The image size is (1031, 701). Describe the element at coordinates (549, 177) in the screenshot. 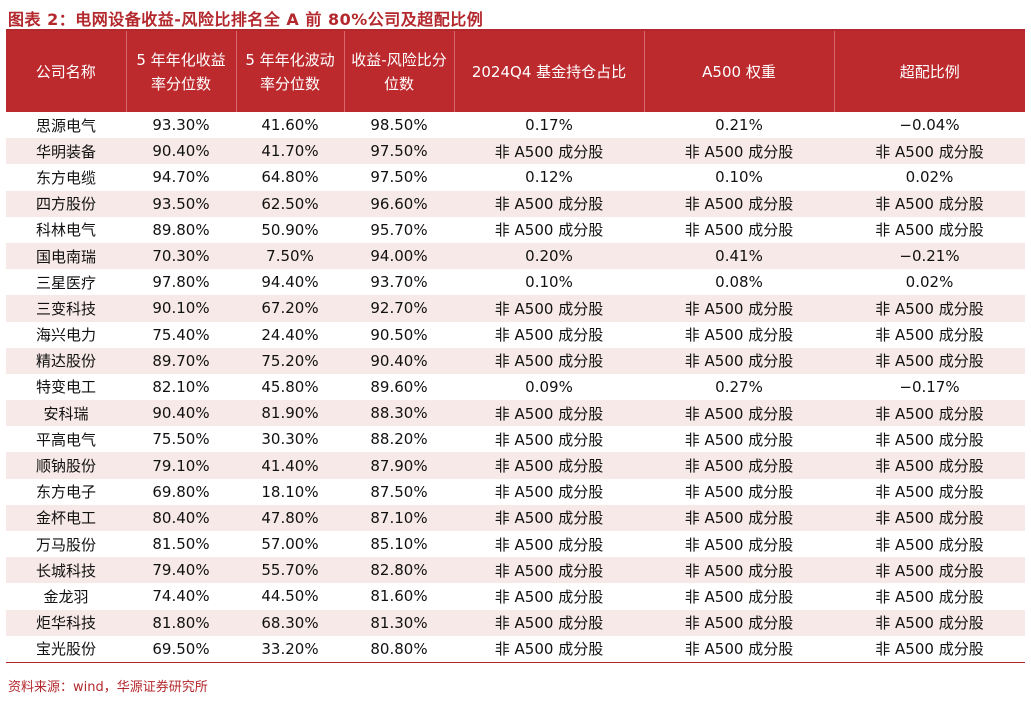

I see `fund-holding-ratio-cell: 0.12%` at that location.